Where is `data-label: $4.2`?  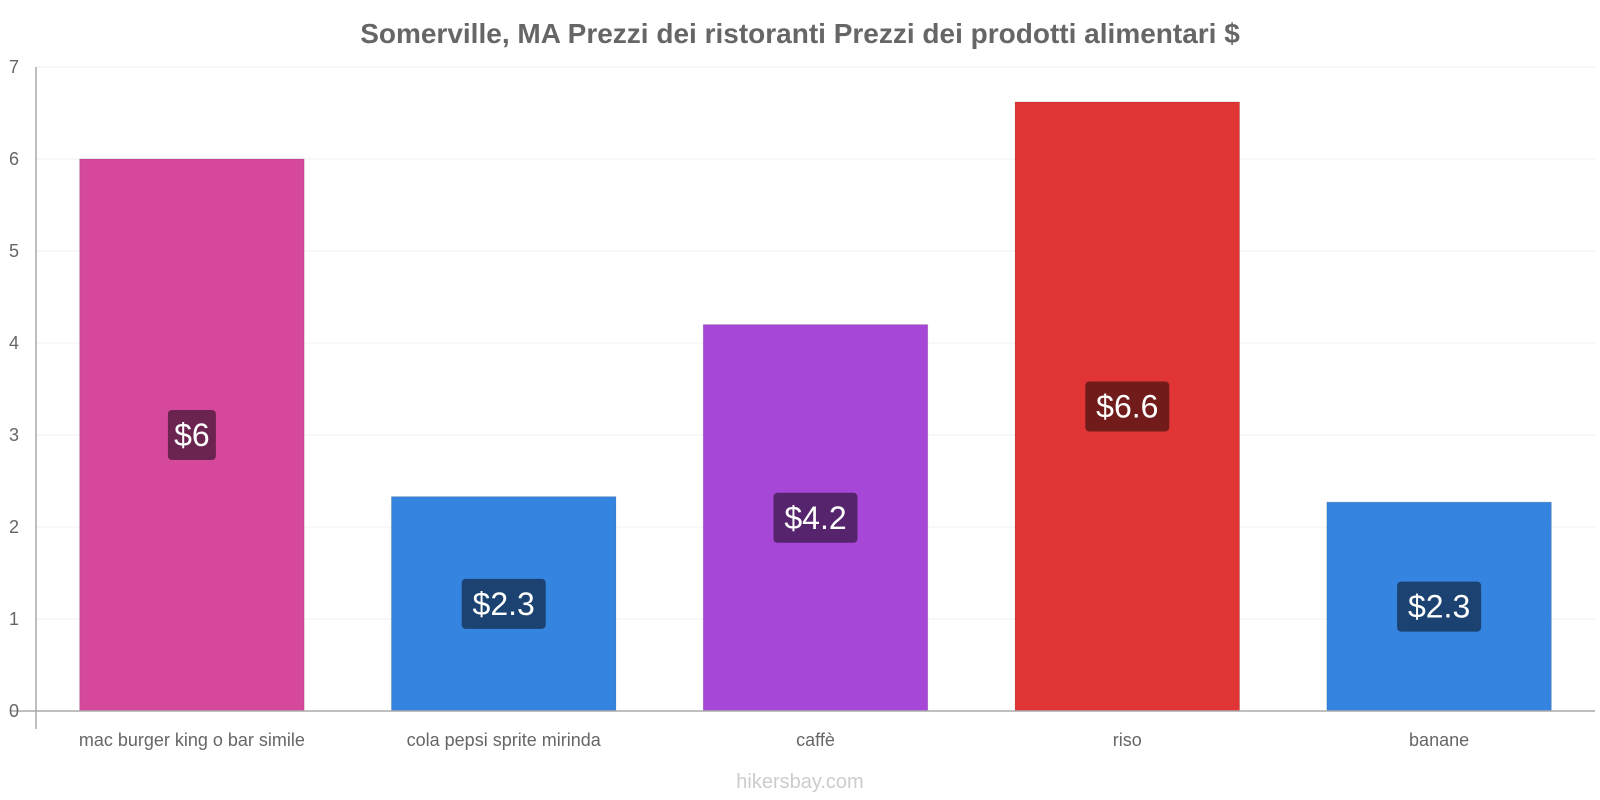
data-label: $4.2 is located at coordinates (815, 518).